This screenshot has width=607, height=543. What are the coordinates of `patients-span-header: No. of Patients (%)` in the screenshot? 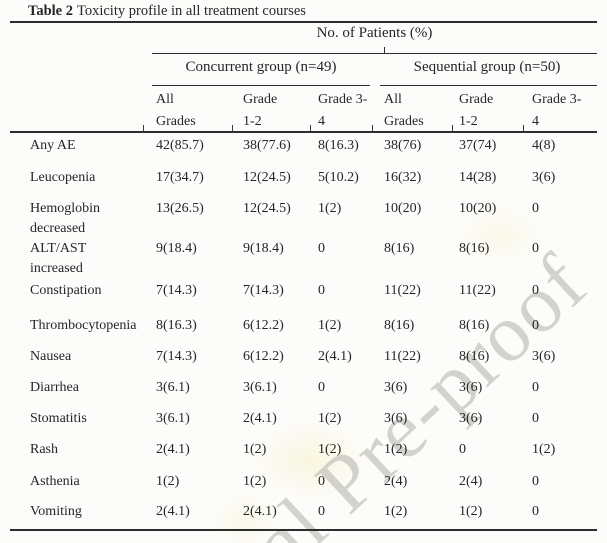 It's located at (374, 33).